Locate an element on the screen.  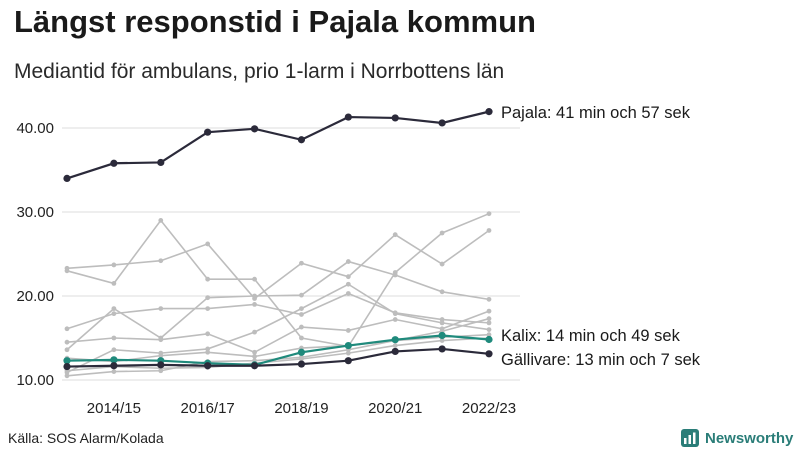
series-line-kalix is located at coordinates (278, 350).